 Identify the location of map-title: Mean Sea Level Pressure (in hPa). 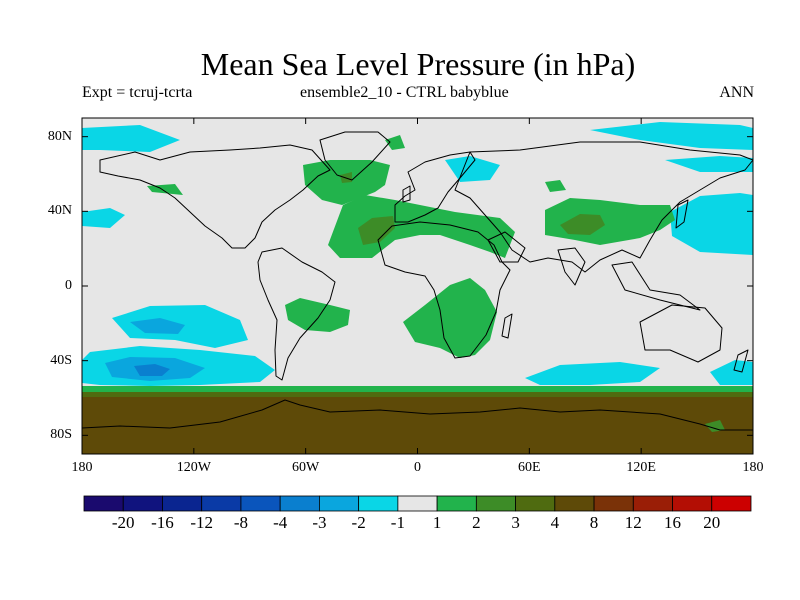
(418, 64).